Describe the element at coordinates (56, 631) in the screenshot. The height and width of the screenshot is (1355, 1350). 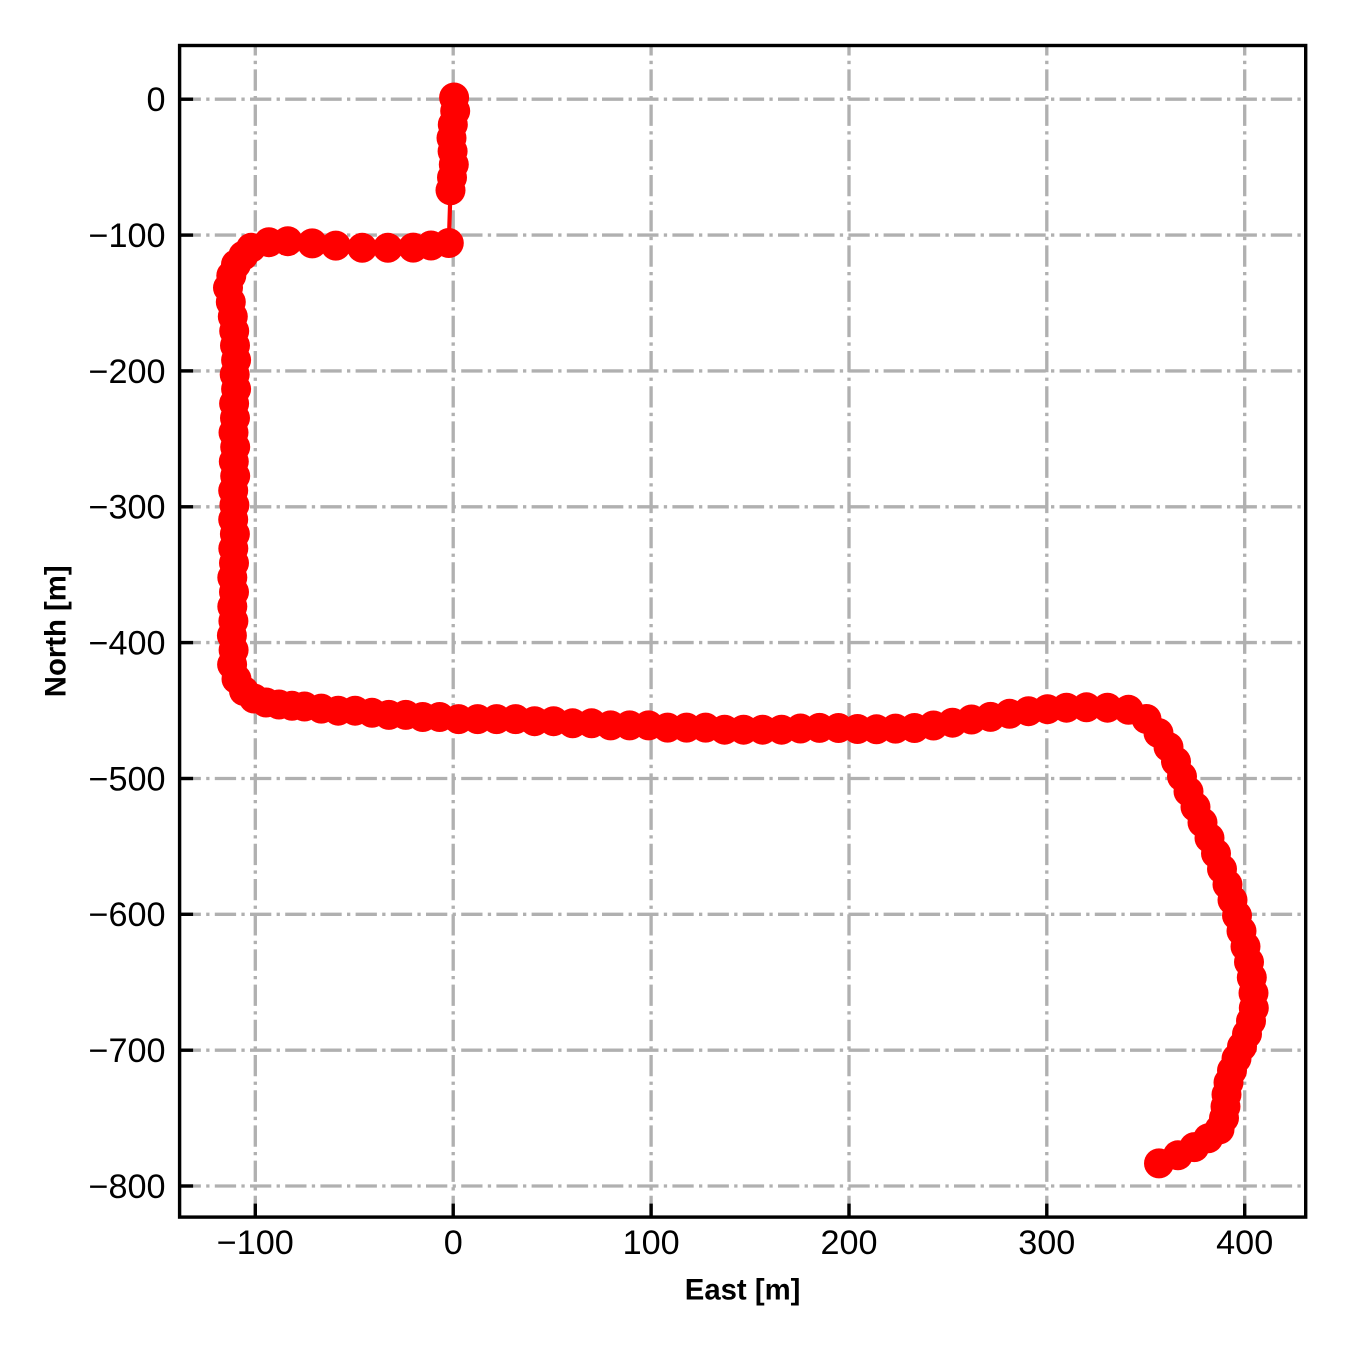
I see `svg-text: North [m]` at that location.